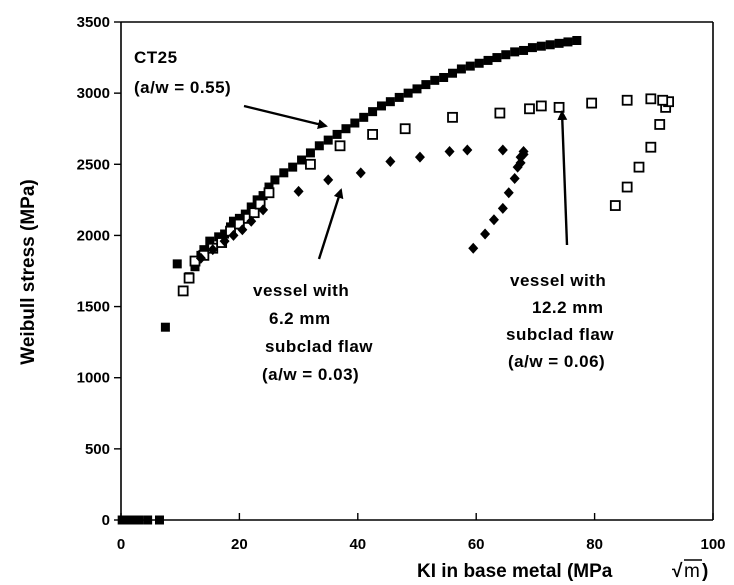 The height and width of the screenshot is (585, 734). Describe the element at coordinates (301, 290) in the screenshot. I see `annotation-6mm-line1: vessel with` at that location.